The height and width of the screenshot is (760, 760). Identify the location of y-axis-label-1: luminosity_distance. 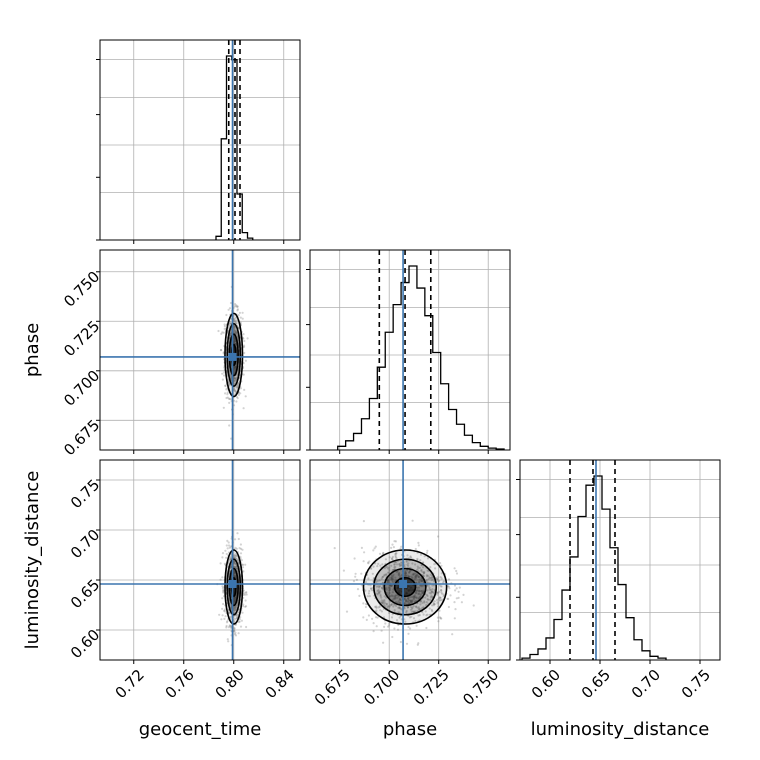
(32, 560).